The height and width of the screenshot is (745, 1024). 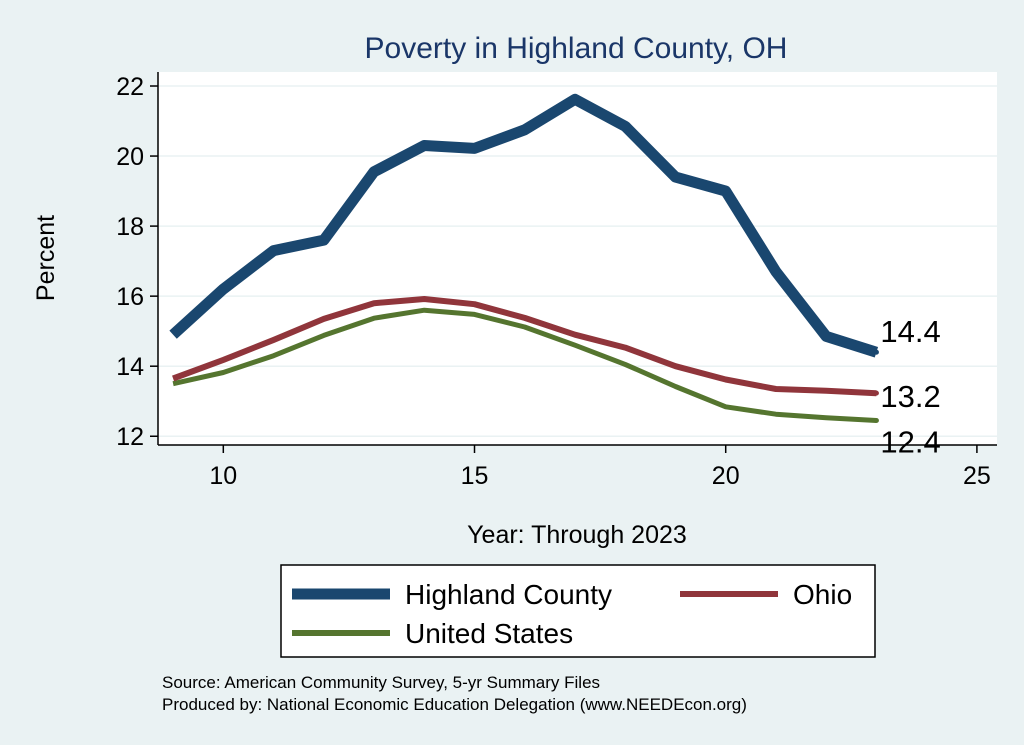 What do you see at coordinates (130, 437) in the screenshot?
I see `y-tick-label: 12` at bounding box center [130, 437].